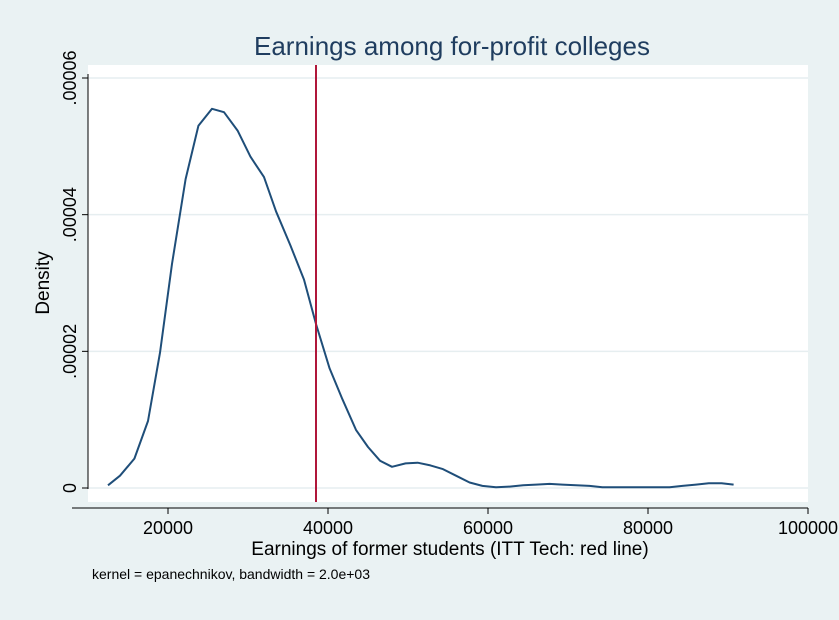  What do you see at coordinates (70, 351) in the screenshot?
I see `y-tick-label: .00002` at bounding box center [70, 351].